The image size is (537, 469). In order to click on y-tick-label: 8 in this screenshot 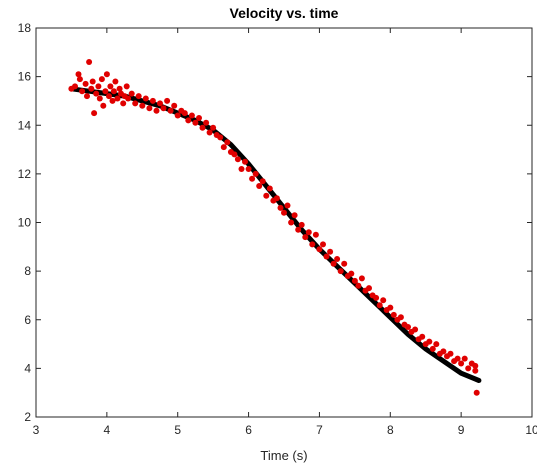, I will do `click(27, 271)`.